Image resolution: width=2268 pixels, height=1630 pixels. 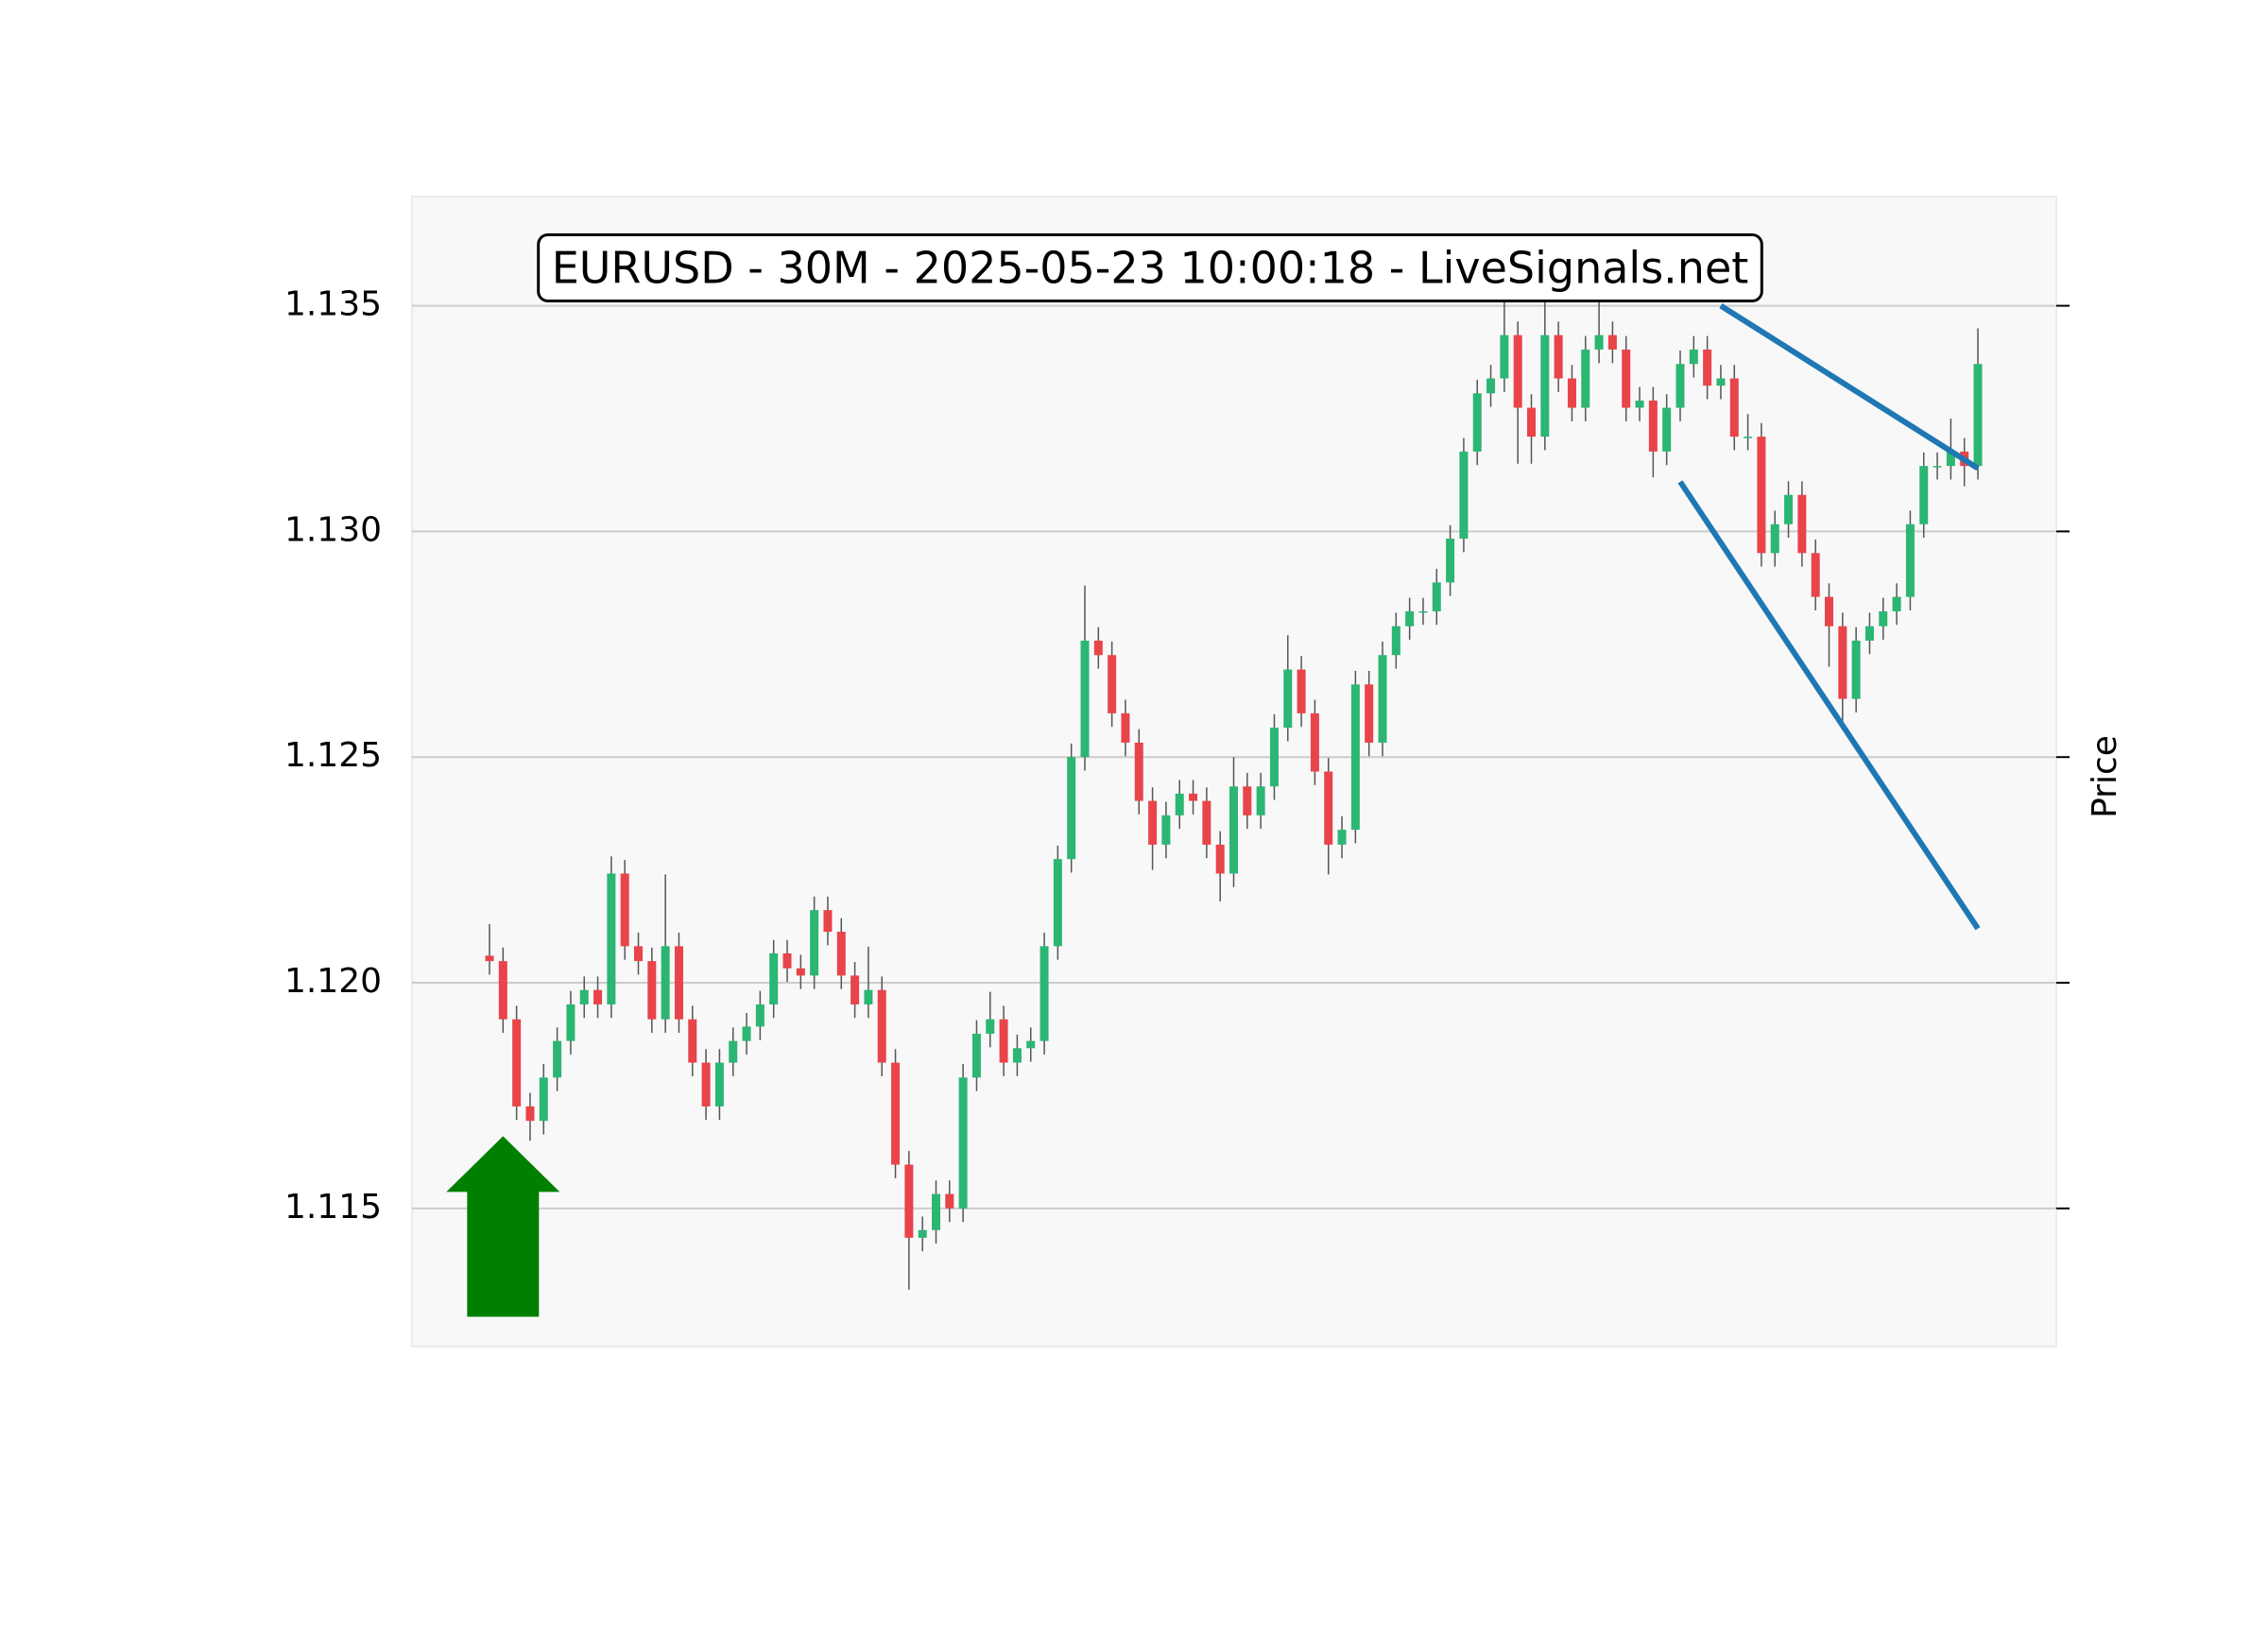 What do you see at coordinates (333, 305) in the screenshot?
I see `y-tick-label: 1.135` at bounding box center [333, 305].